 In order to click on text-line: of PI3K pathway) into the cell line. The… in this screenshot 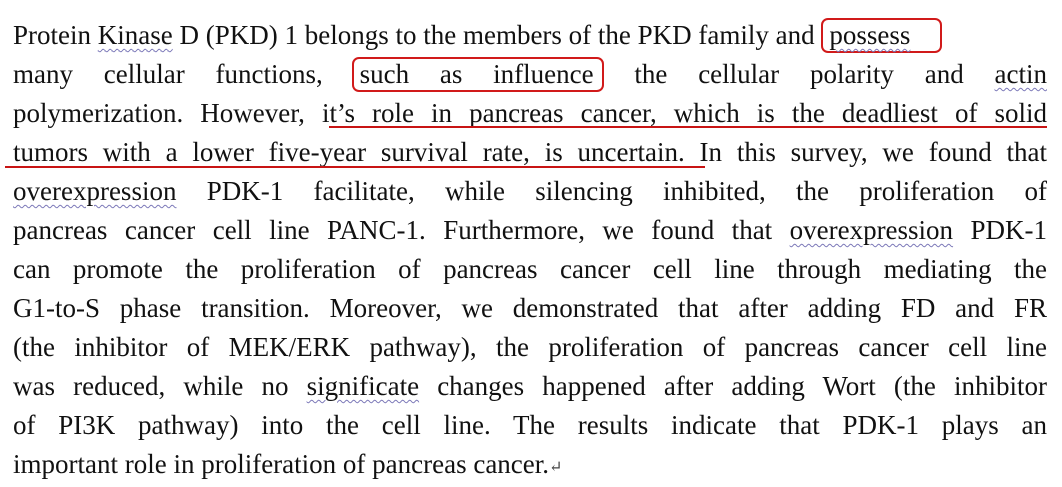, I will do `click(530, 425)`.